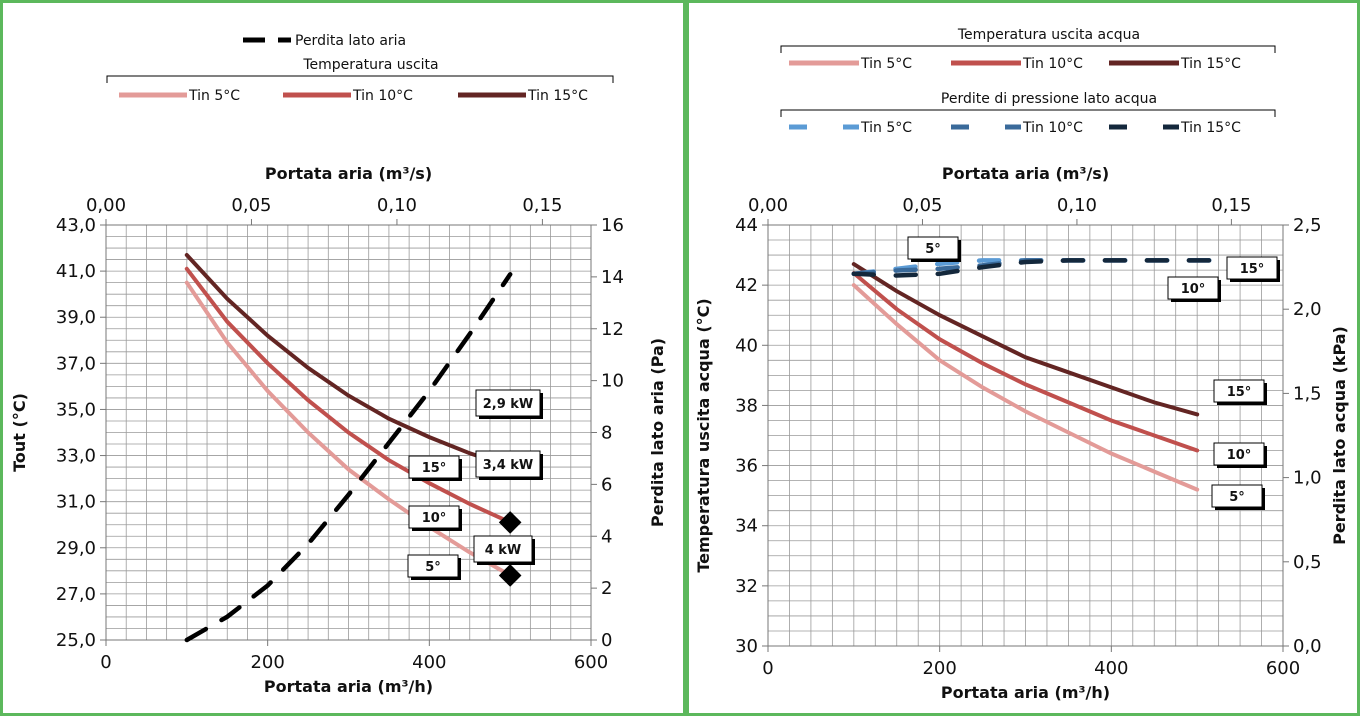  Describe the element at coordinates (1307, 646) in the screenshot. I see `y2-tick-label: 0,0` at that location.